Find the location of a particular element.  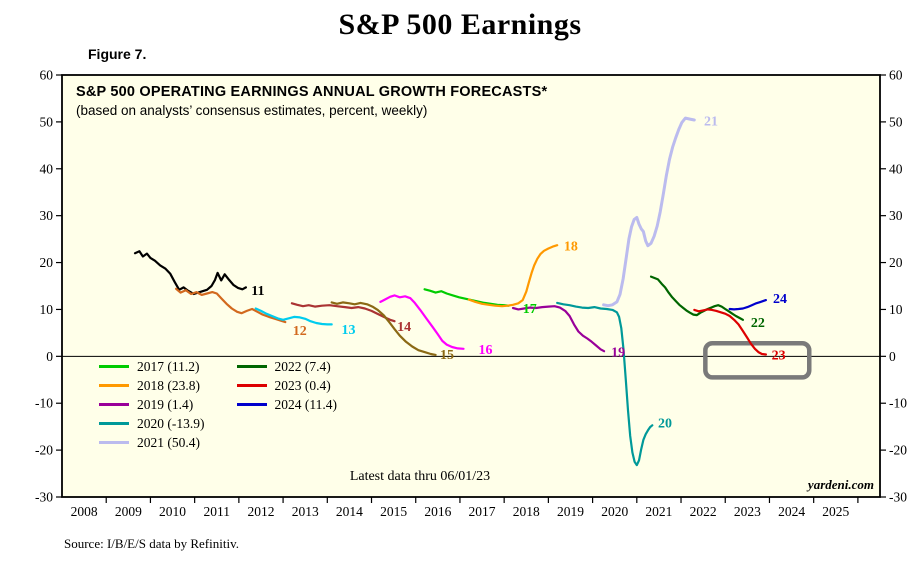

x-tick-label: 2020 is located at coordinates (614, 511).